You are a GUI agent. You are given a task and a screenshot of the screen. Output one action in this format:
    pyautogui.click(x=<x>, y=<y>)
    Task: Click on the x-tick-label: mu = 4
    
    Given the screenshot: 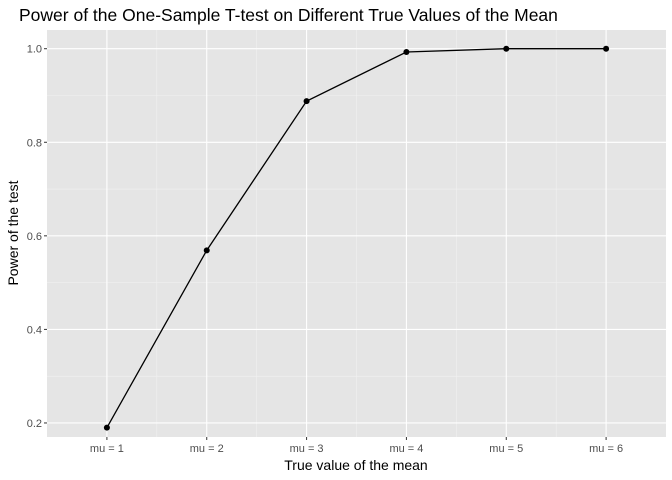 What is the action you would take?
    pyautogui.click(x=406, y=449)
    